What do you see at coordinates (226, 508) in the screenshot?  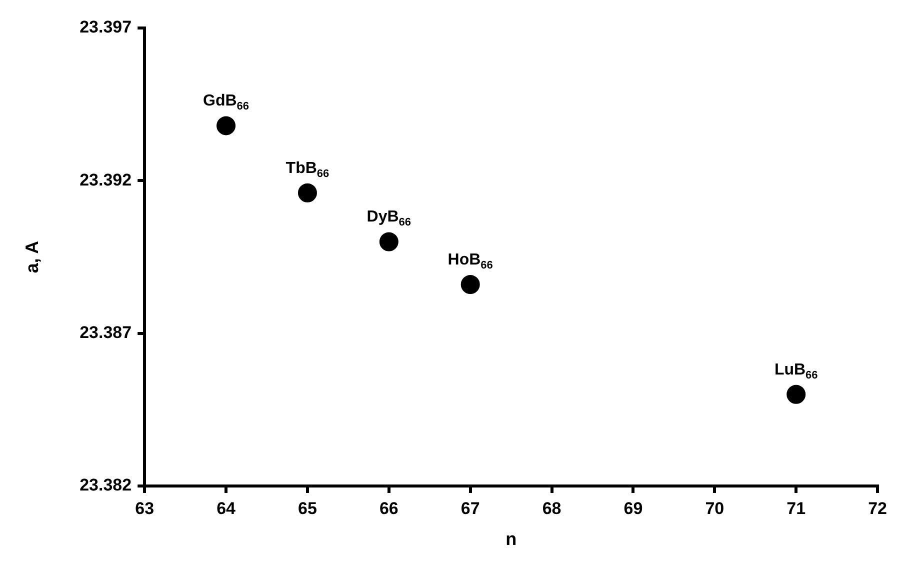 I see `x-tick-label: 64` at bounding box center [226, 508].